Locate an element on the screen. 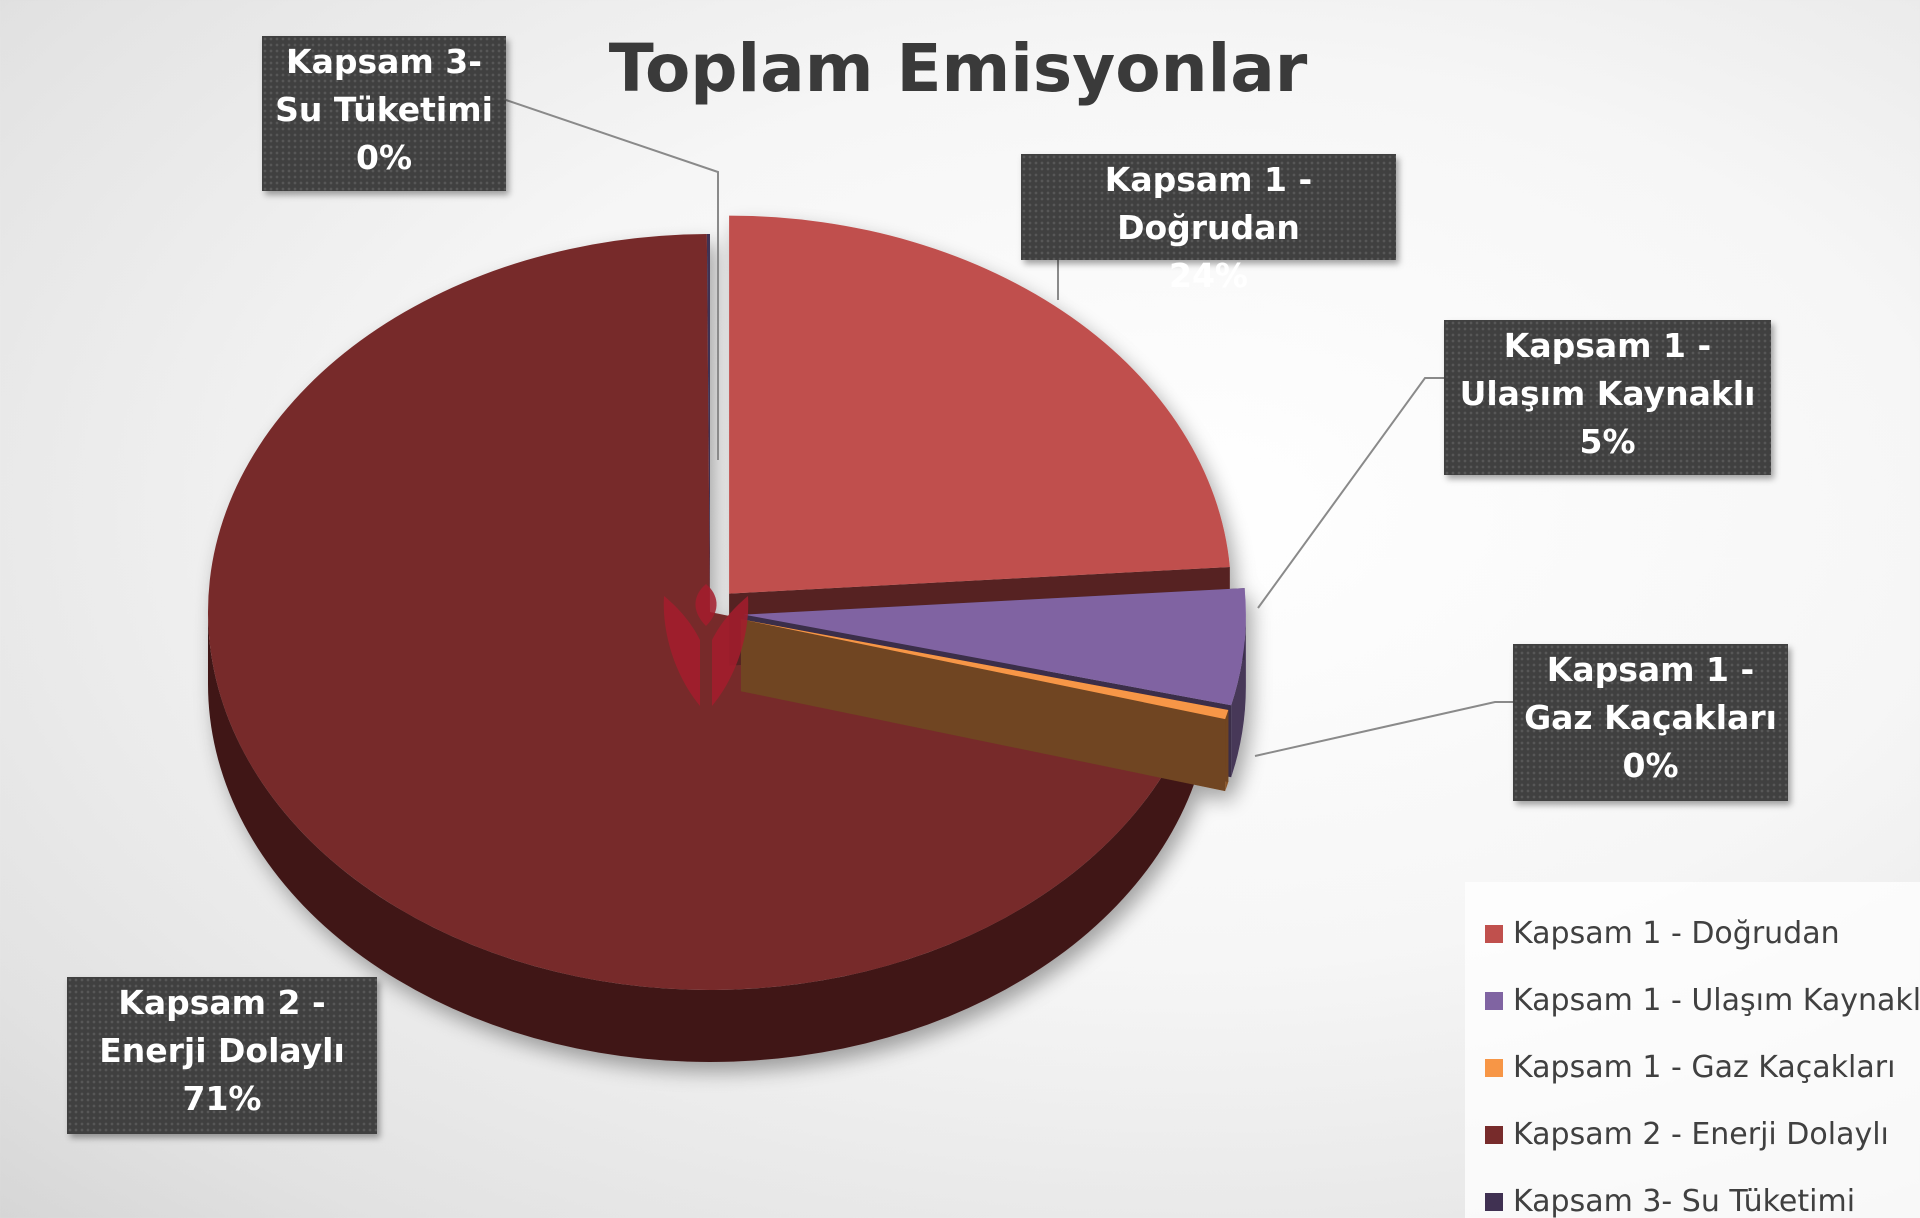 This screenshot has width=1920, height=1218. data-label-kapsam1-ulasim: Kapsam 1 - Ulaşım Kaynaklı 5% is located at coordinates (1607, 397).